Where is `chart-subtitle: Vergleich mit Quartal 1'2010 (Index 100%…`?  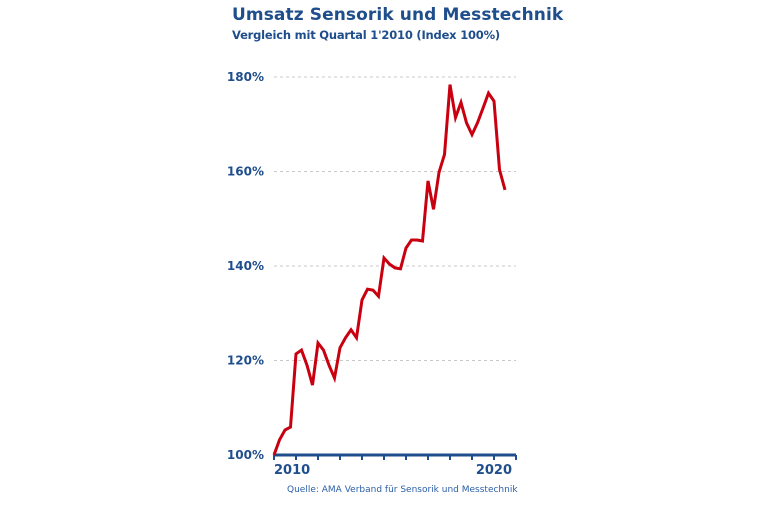
chart-subtitle: Vergleich mit Quartal 1'2010 (Index 100%… is located at coordinates (366, 35).